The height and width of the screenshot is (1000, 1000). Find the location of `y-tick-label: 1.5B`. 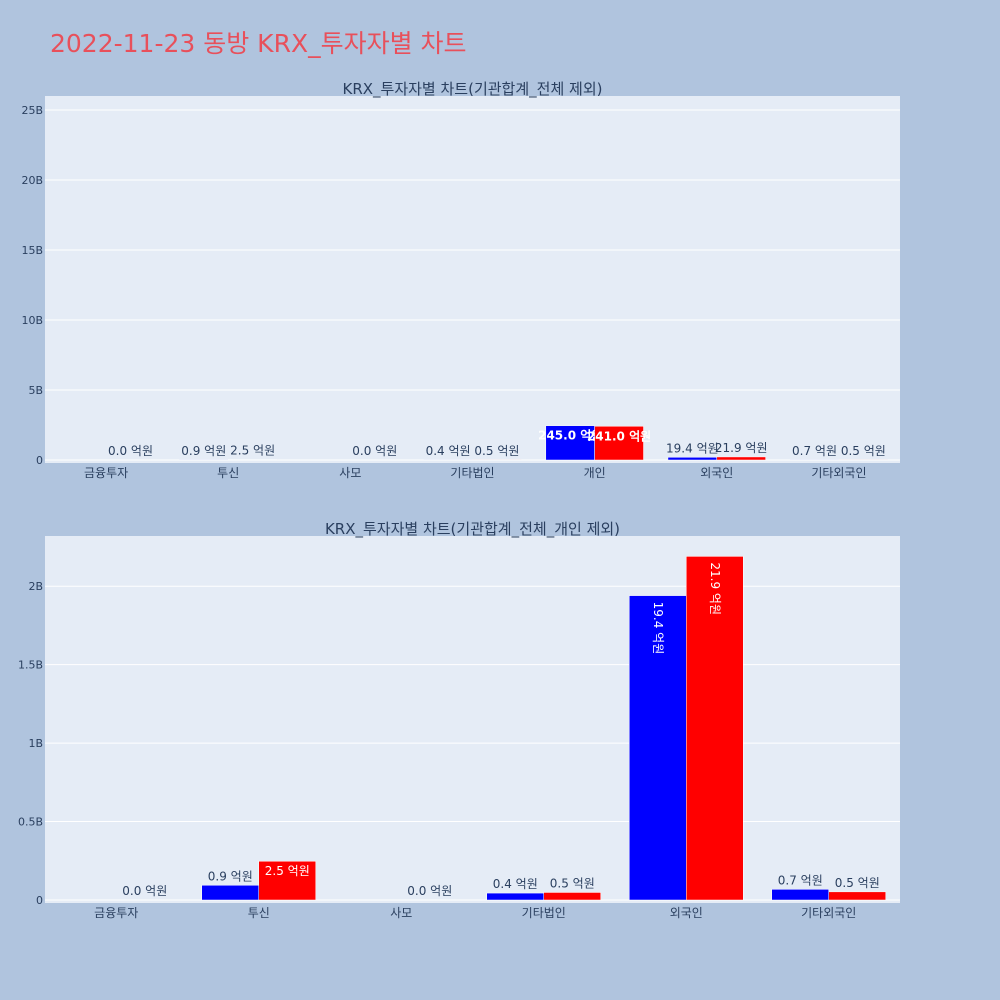

y-tick-label: 1.5B is located at coordinates (30, 665).